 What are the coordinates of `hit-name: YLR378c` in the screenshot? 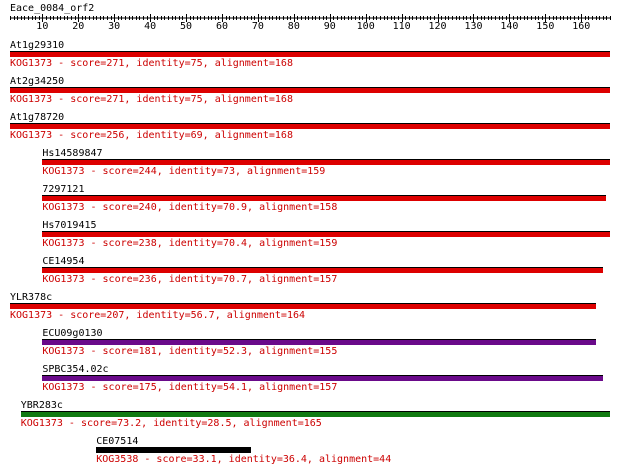 It's located at (31, 297).